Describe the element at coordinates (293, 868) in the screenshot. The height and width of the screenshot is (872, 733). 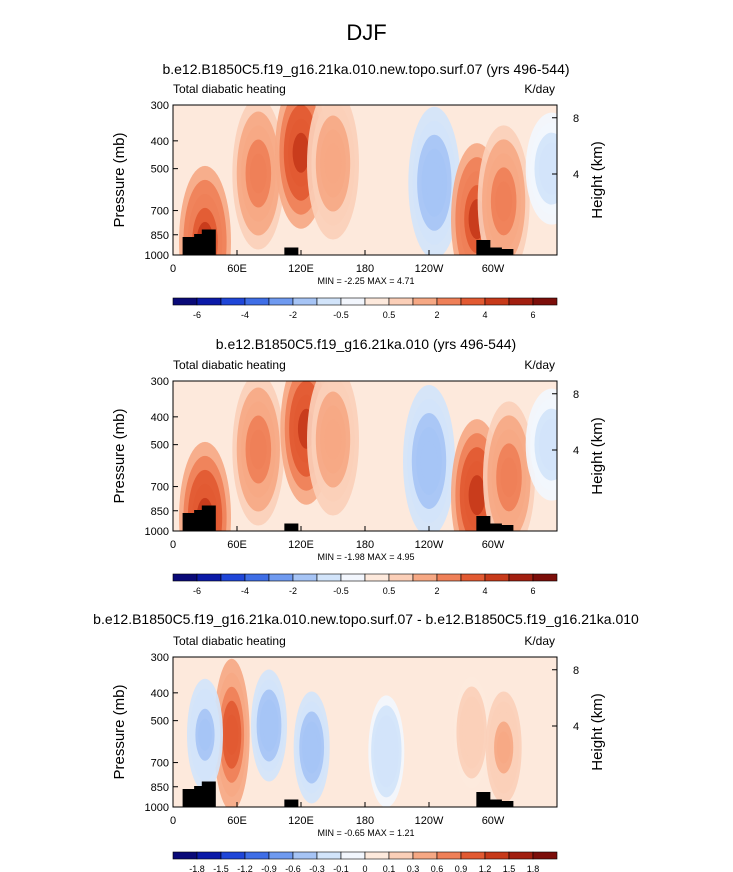
I see `colorbar-label: -0.6` at that location.